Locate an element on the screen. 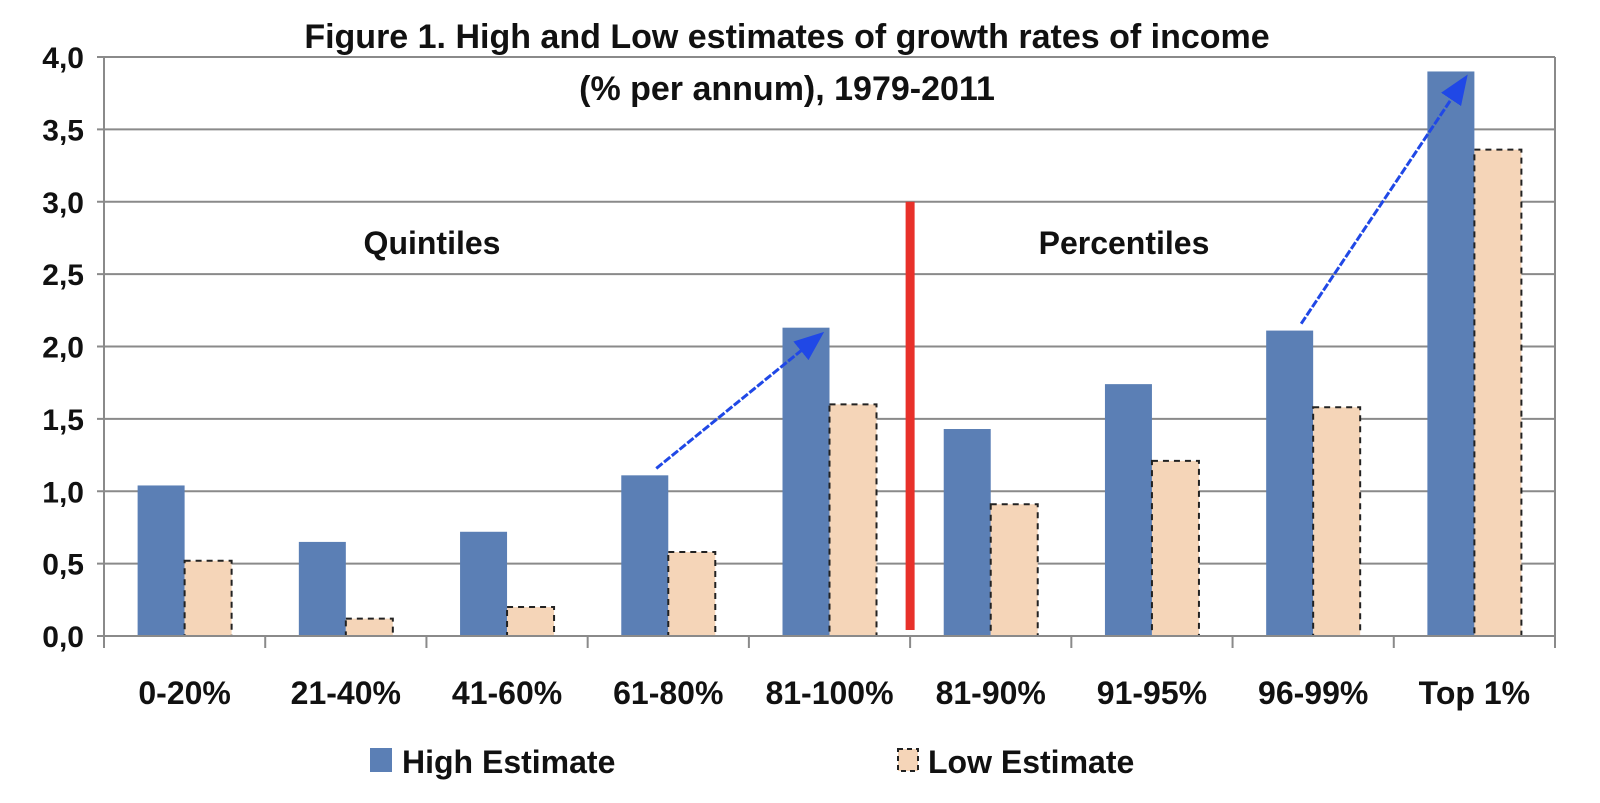 Image resolution: width=1600 pixels, height=803 pixels. x-category-label: 61-80% is located at coordinates (668, 693).